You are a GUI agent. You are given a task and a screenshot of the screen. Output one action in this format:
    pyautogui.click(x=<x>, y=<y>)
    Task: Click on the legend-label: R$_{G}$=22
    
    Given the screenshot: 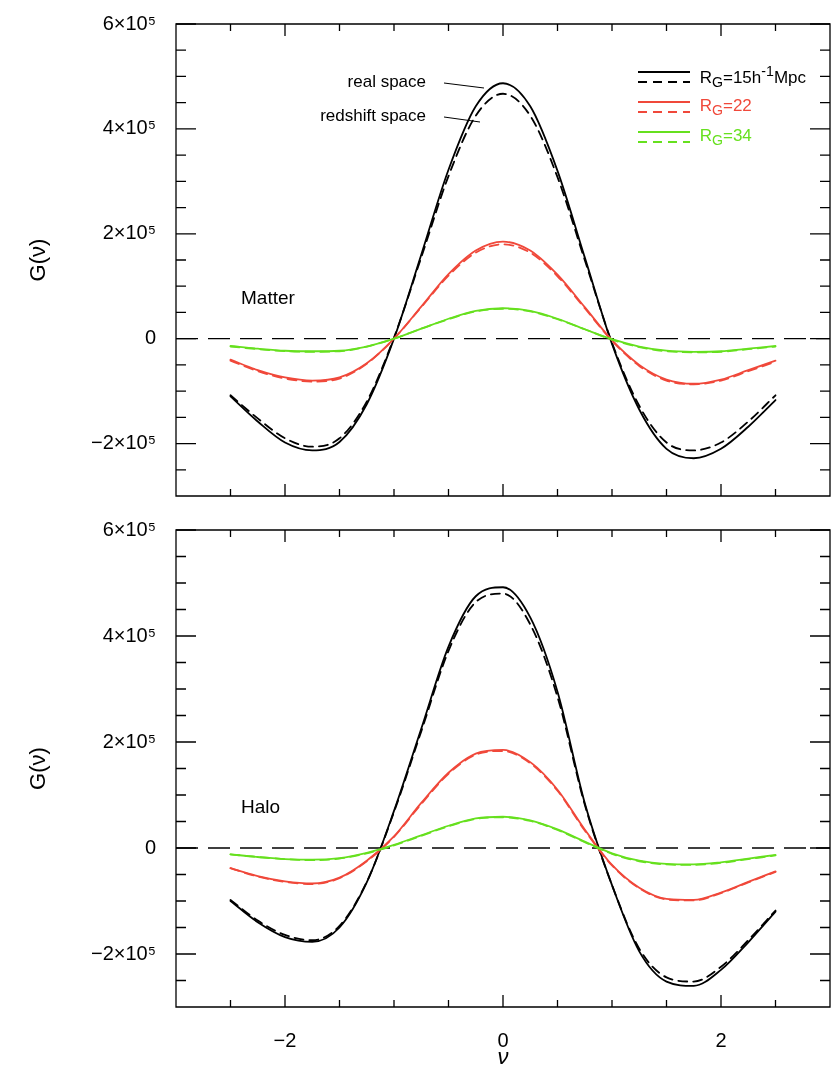 What is the action you would take?
    pyautogui.click(x=725, y=107)
    